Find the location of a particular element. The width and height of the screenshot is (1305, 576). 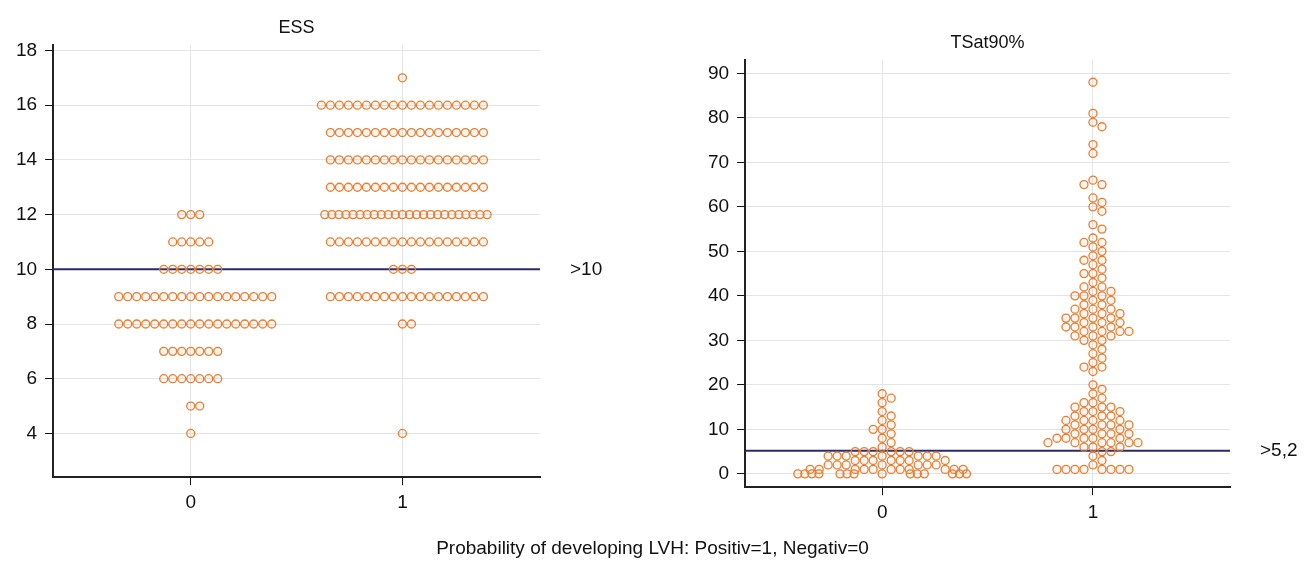

y-tick-label: 0 is located at coordinates (724, 473).